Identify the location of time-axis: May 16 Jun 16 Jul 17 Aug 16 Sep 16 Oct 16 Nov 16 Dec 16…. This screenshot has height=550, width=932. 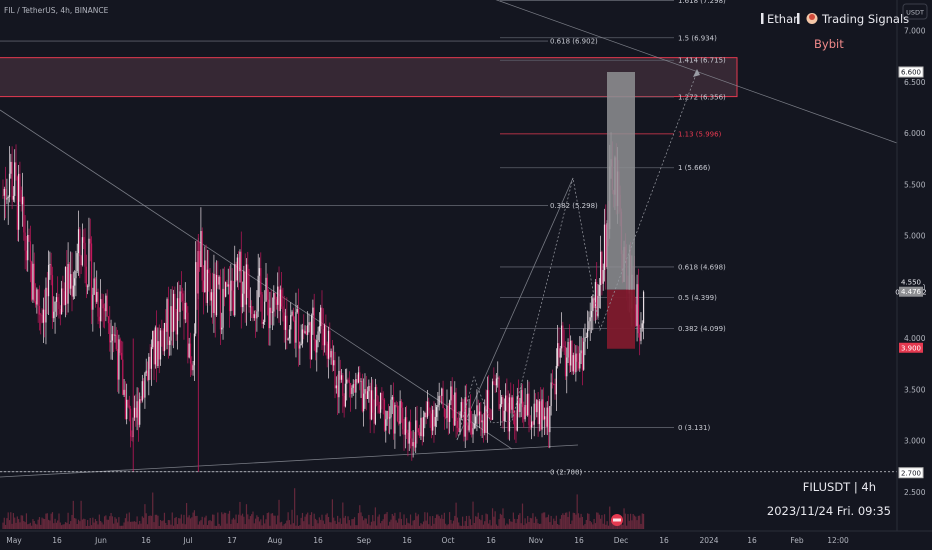
(427, 540).